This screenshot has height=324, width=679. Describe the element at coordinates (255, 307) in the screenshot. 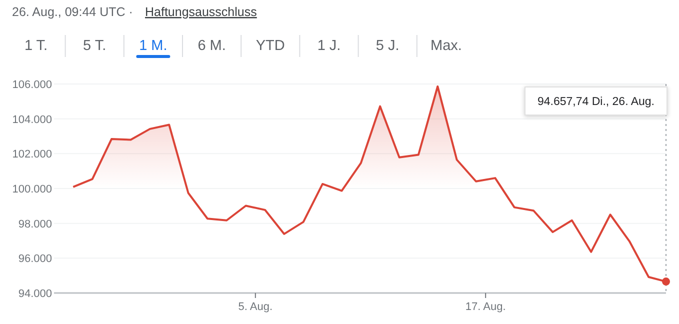

I see `x-tick-label: 5. Aug.` at that location.